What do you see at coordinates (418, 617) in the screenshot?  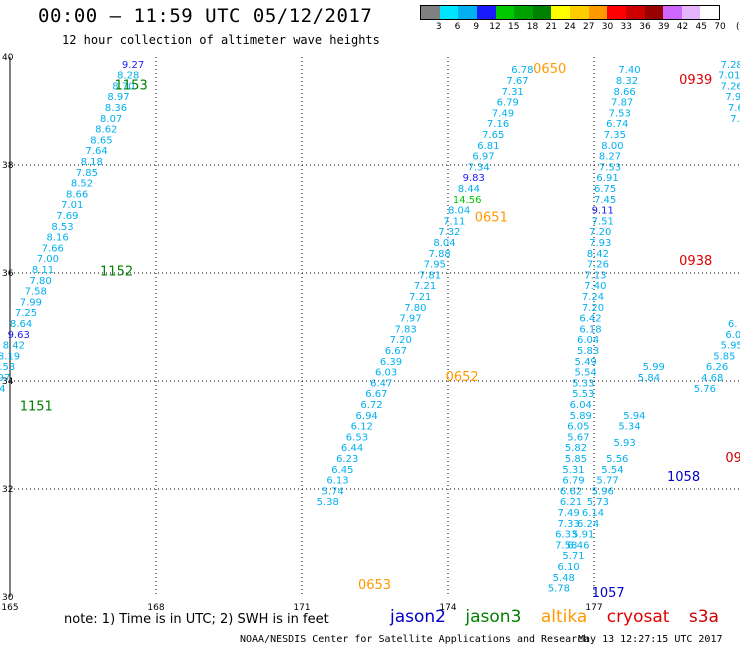 I see `legend-jason2: jason2` at bounding box center [418, 617].